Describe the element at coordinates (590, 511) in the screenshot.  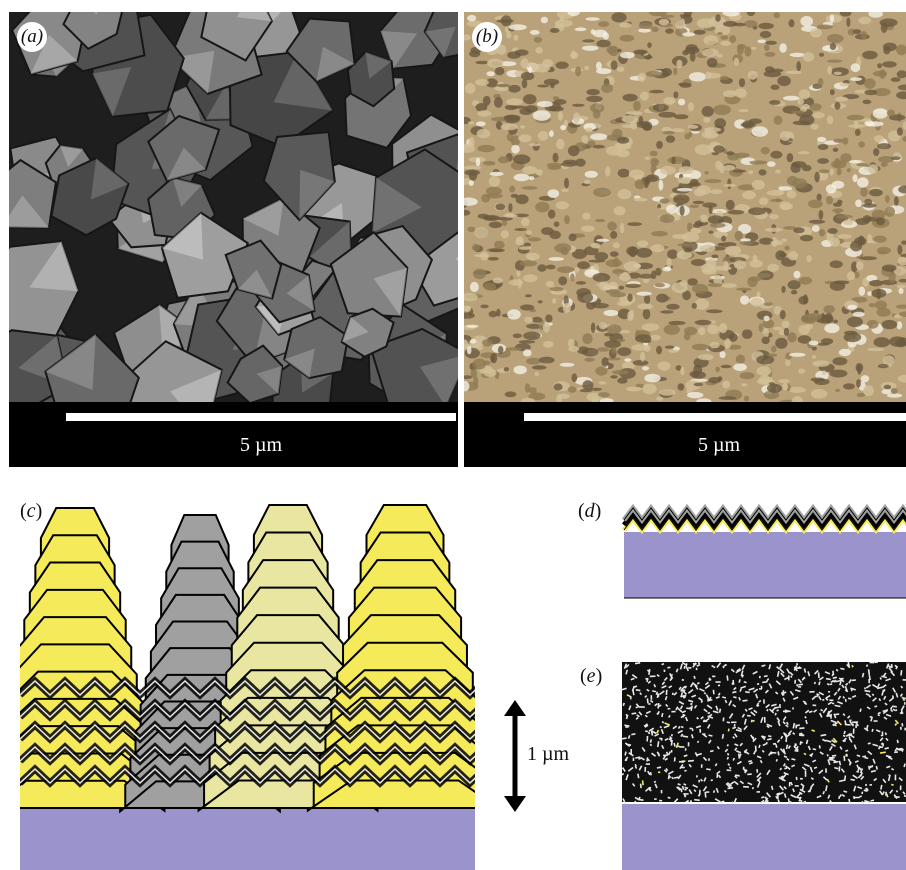
I see `panel-d-label: (d)` at that location.